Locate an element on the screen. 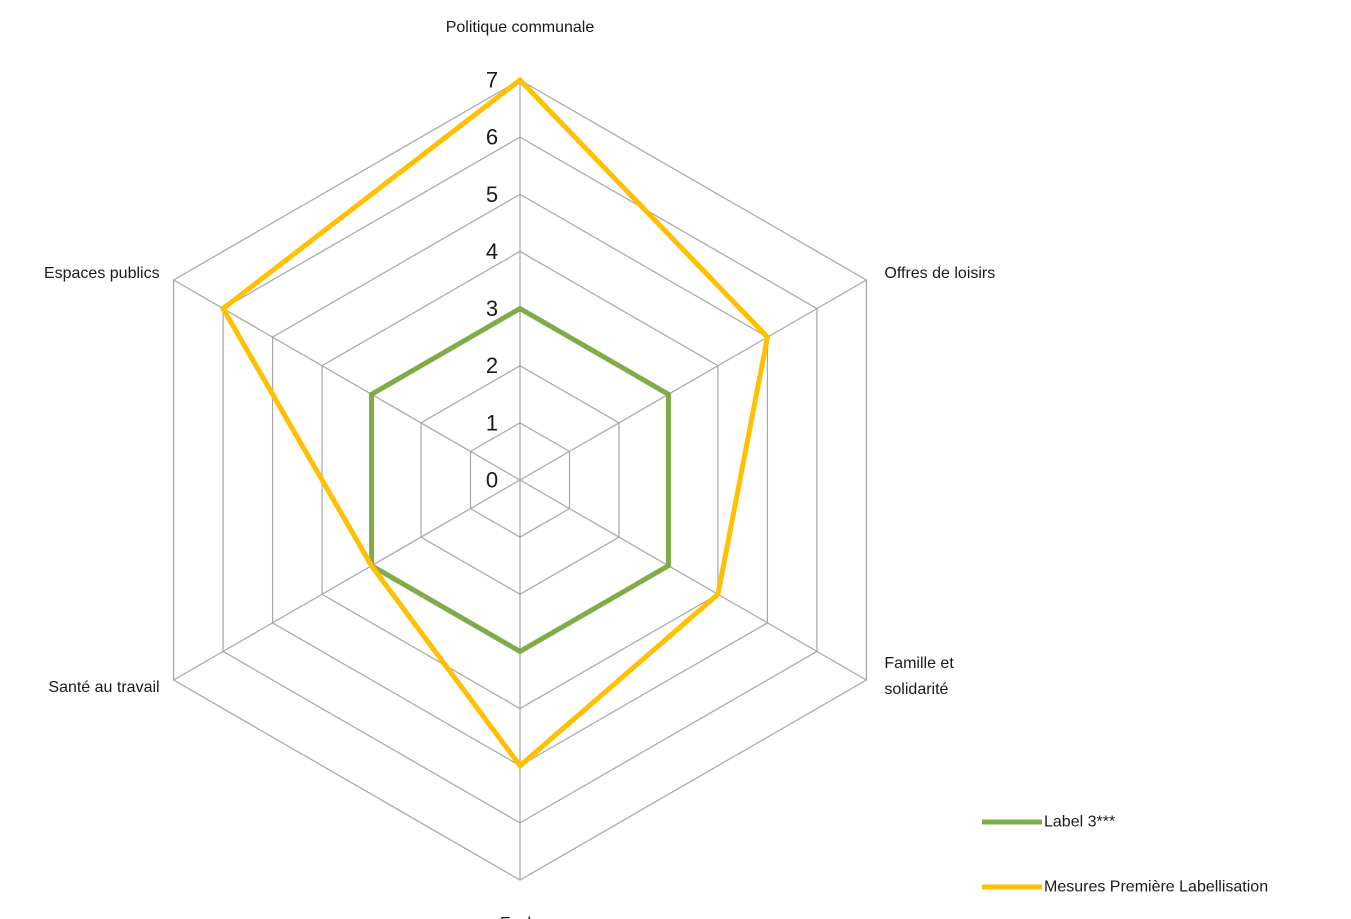 This screenshot has height=919, width=1351. tick-label-2: 2 is located at coordinates (492, 365).